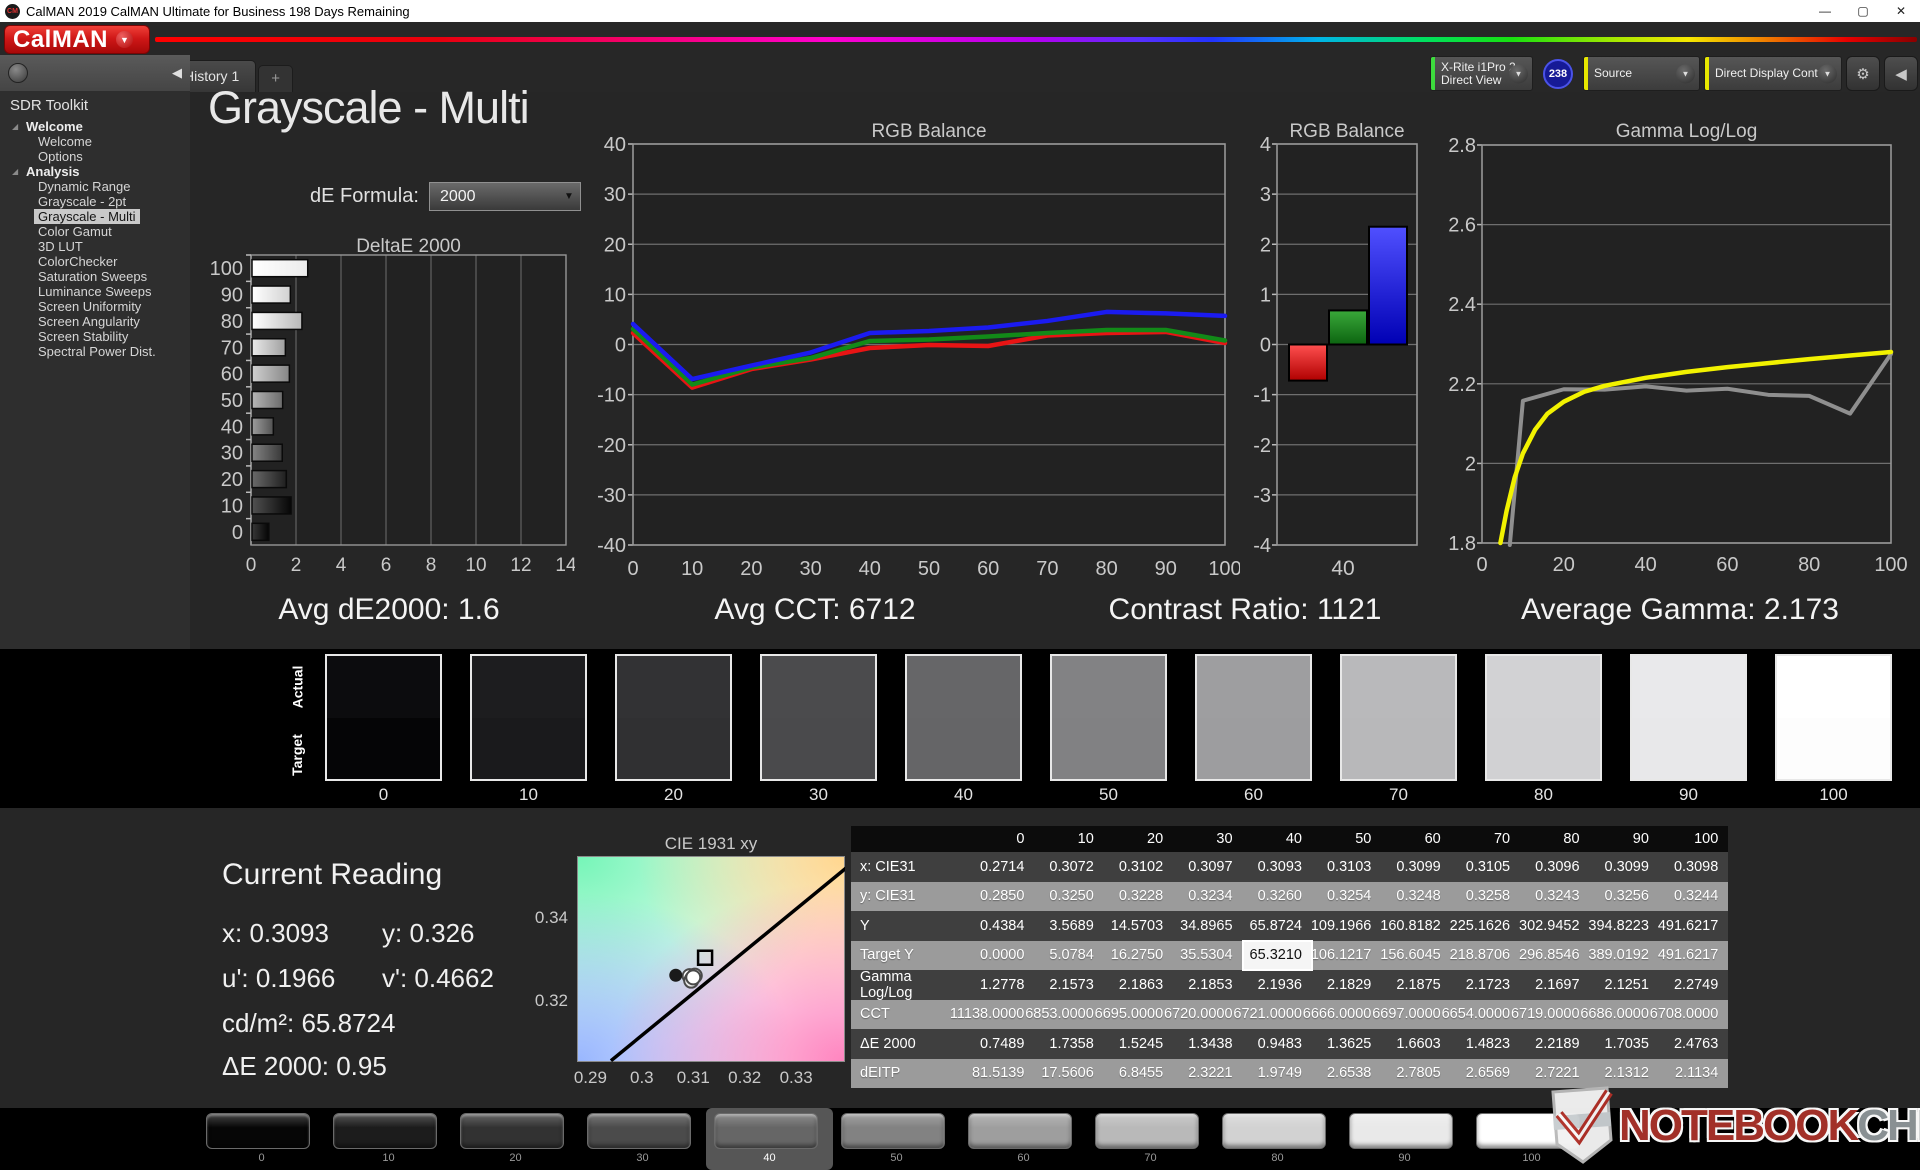 The height and width of the screenshot is (1170, 1920). I want to click on table-cell: 0.7489, so click(1000, 1044).